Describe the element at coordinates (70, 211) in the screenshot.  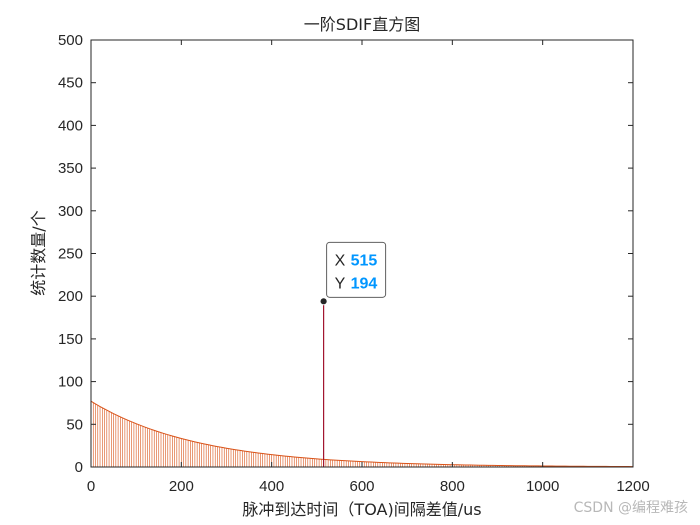
I see `y-tick-label: 300` at that location.